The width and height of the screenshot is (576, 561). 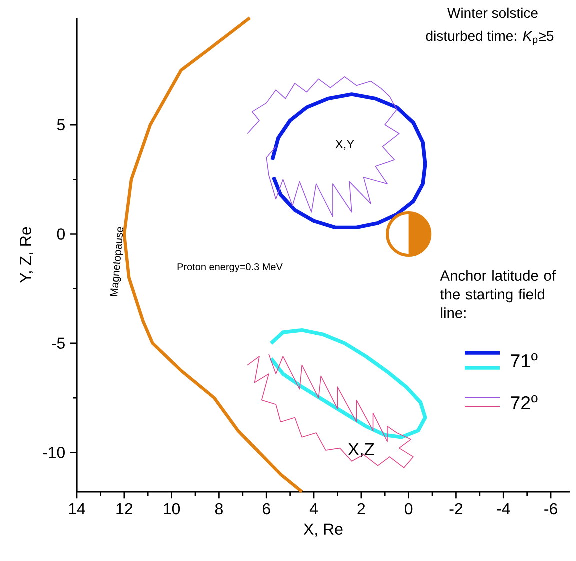 I want to click on x-tick-label: 12, so click(x=124, y=509).